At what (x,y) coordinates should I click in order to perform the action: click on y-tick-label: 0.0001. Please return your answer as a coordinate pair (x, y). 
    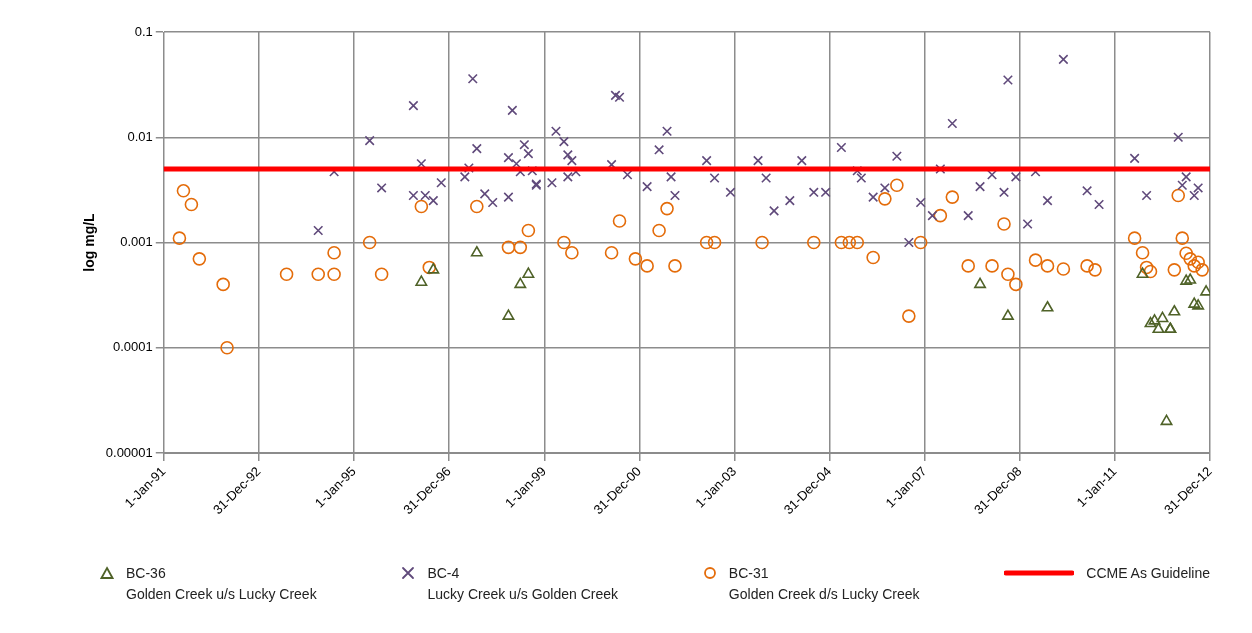
    Looking at the image, I should click on (133, 347).